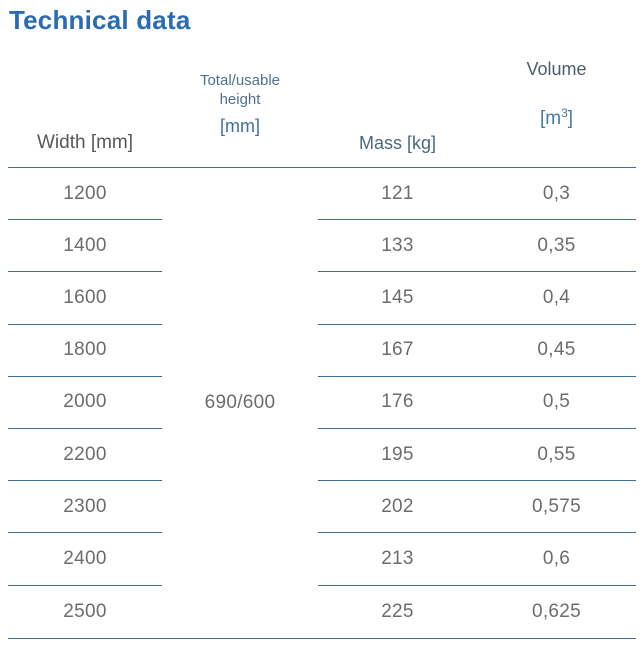 This screenshot has height=652, width=642. I want to click on volume-header-unit: [m3], so click(556, 118).